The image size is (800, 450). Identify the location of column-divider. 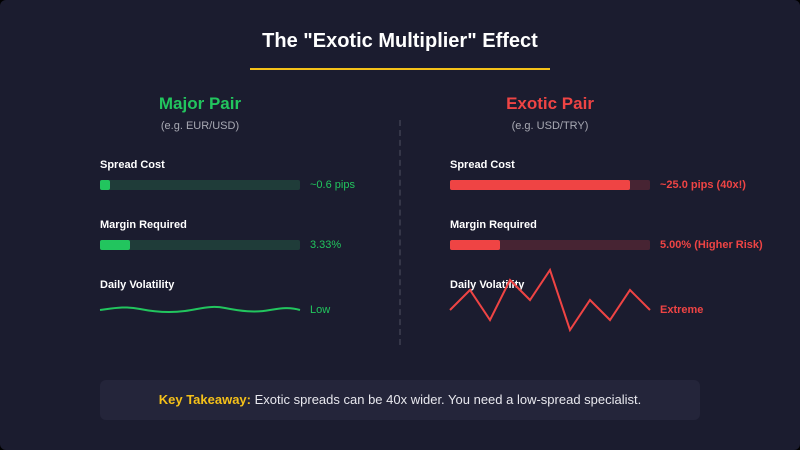
(400, 232).